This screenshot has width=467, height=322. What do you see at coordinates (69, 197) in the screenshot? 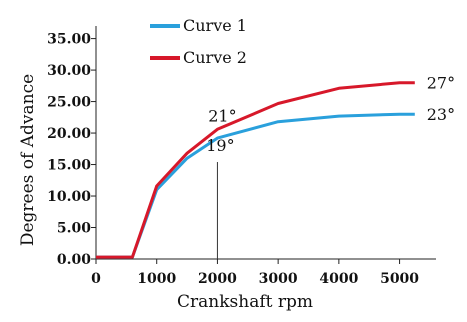
I see `y-tick-label: 10.00` at bounding box center [69, 197].